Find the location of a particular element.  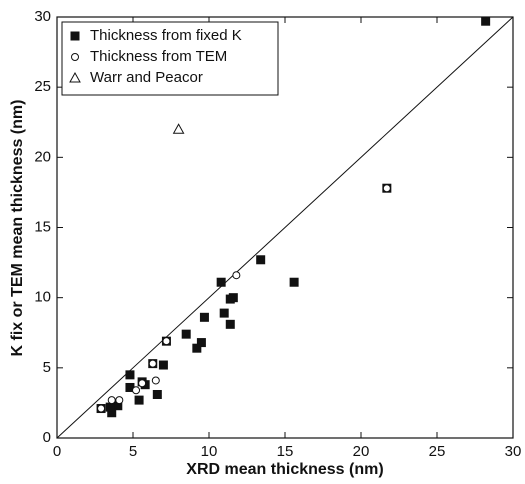

y-tick-label: 30 is located at coordinates (42, 16).